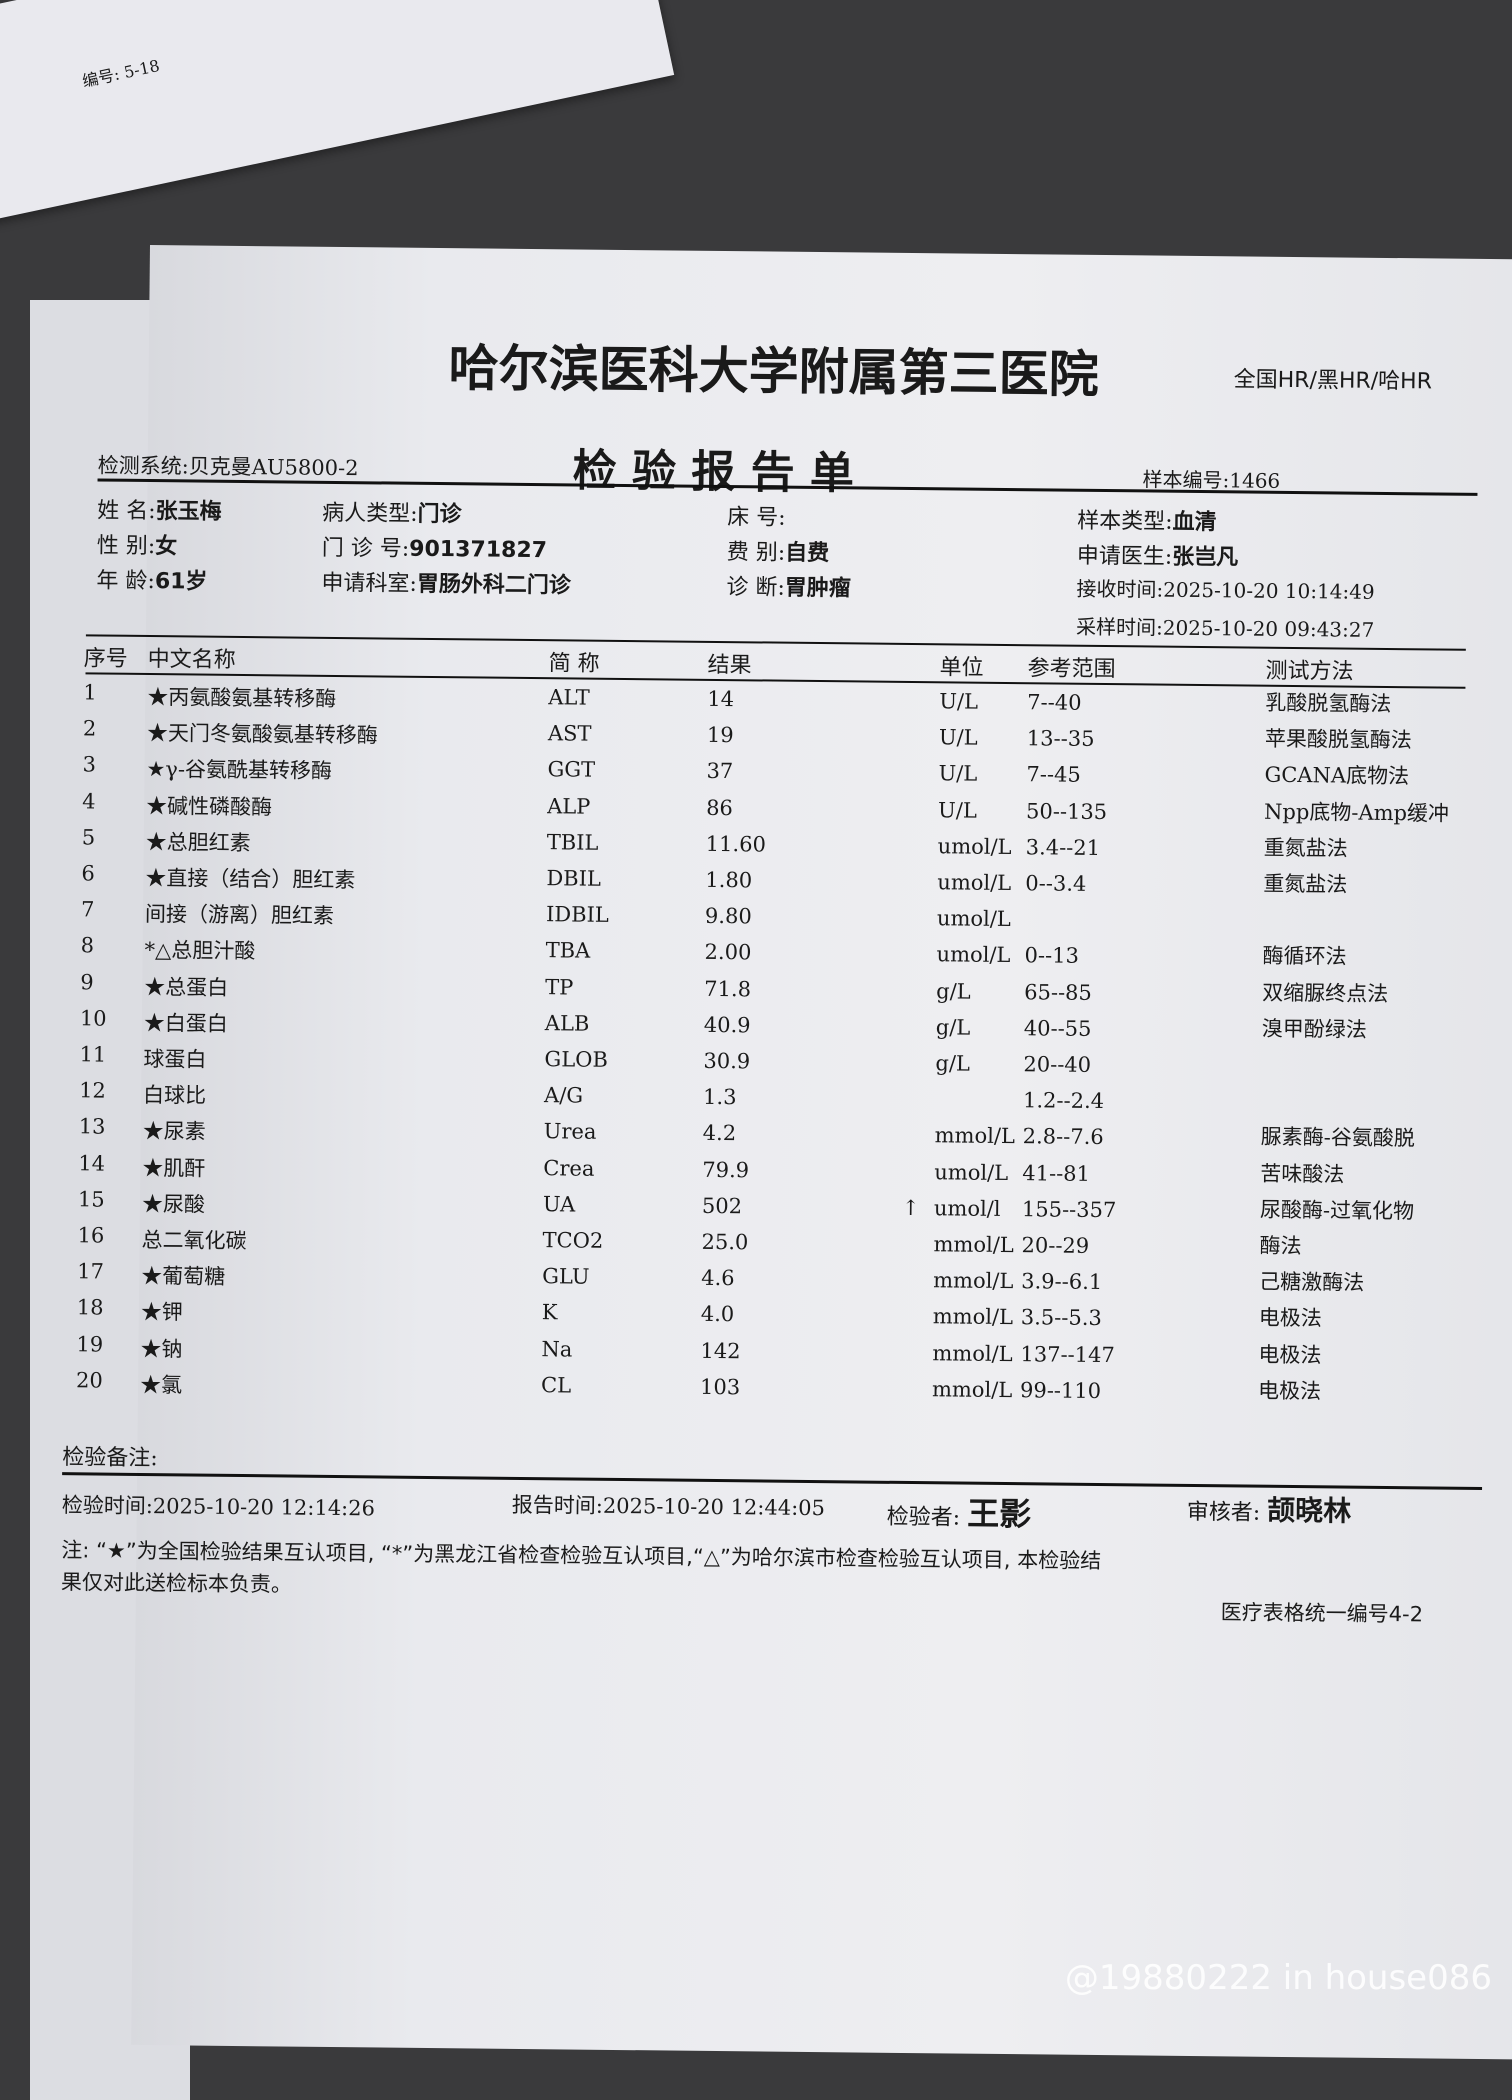 The height and width of the screenshot is (2100, 1512). What do you see at coordinates (89, 801) in the screenshot?
I see `cell-seq: 4` at bounding box center [89, 801].